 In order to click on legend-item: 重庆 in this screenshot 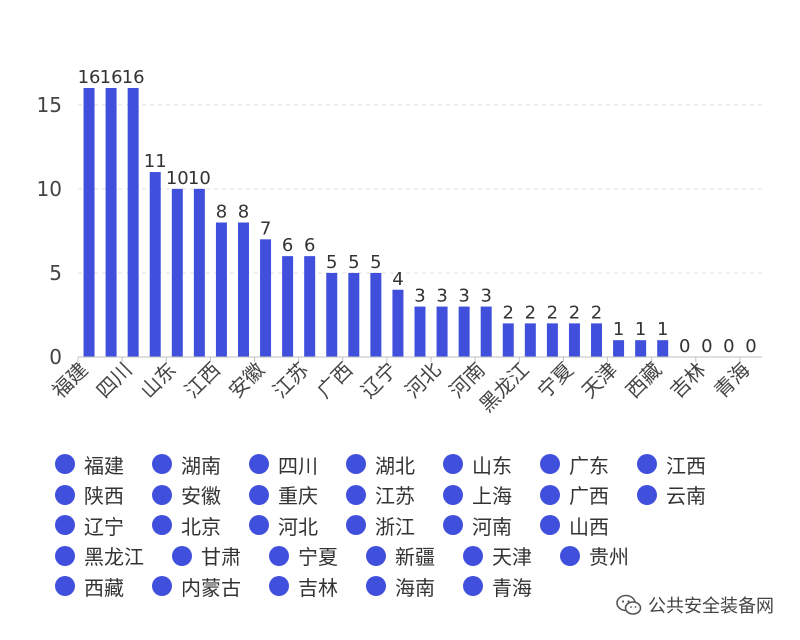, I will do `click(283, 494)`.